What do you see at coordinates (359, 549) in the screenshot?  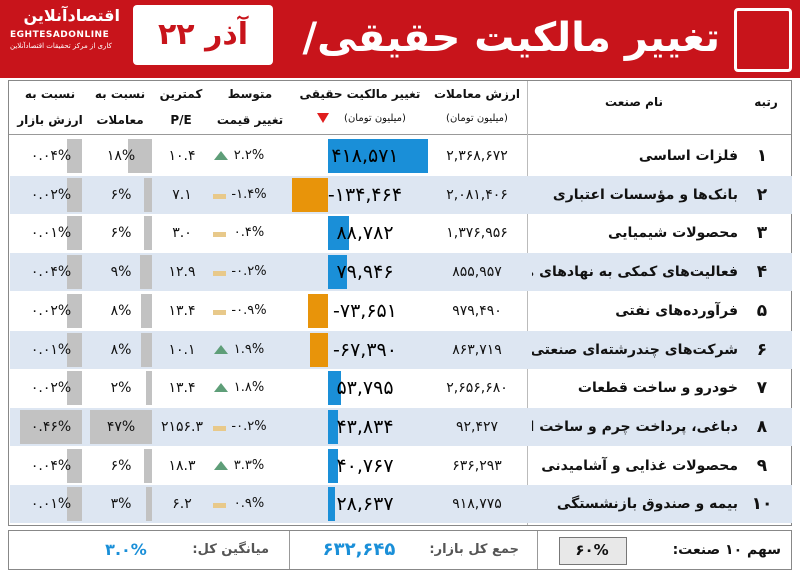 I see `market-total-value: ۶۳۲,۶۴۵` at bounding box center [359, 549].